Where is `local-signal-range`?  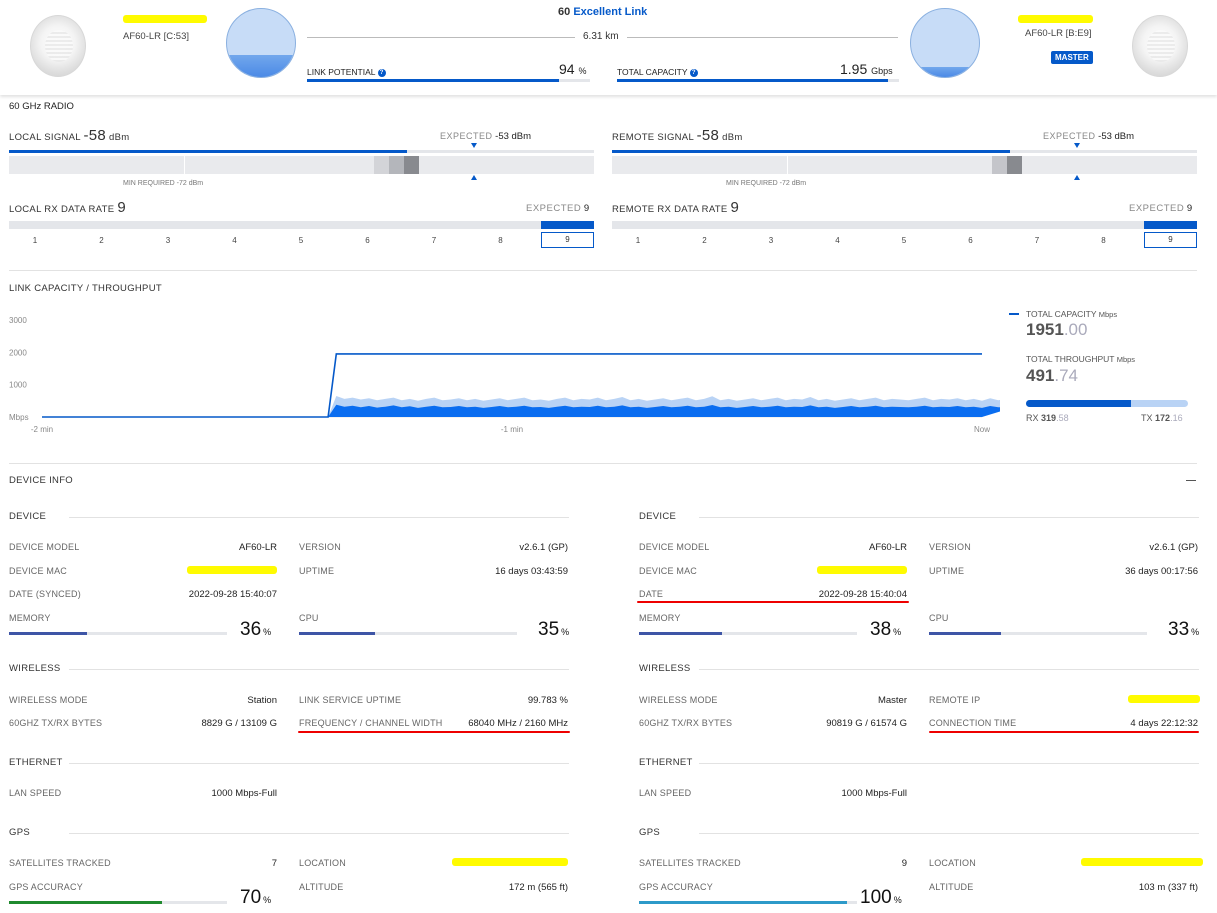
local-signal-range is located at coordinates (301, 165).